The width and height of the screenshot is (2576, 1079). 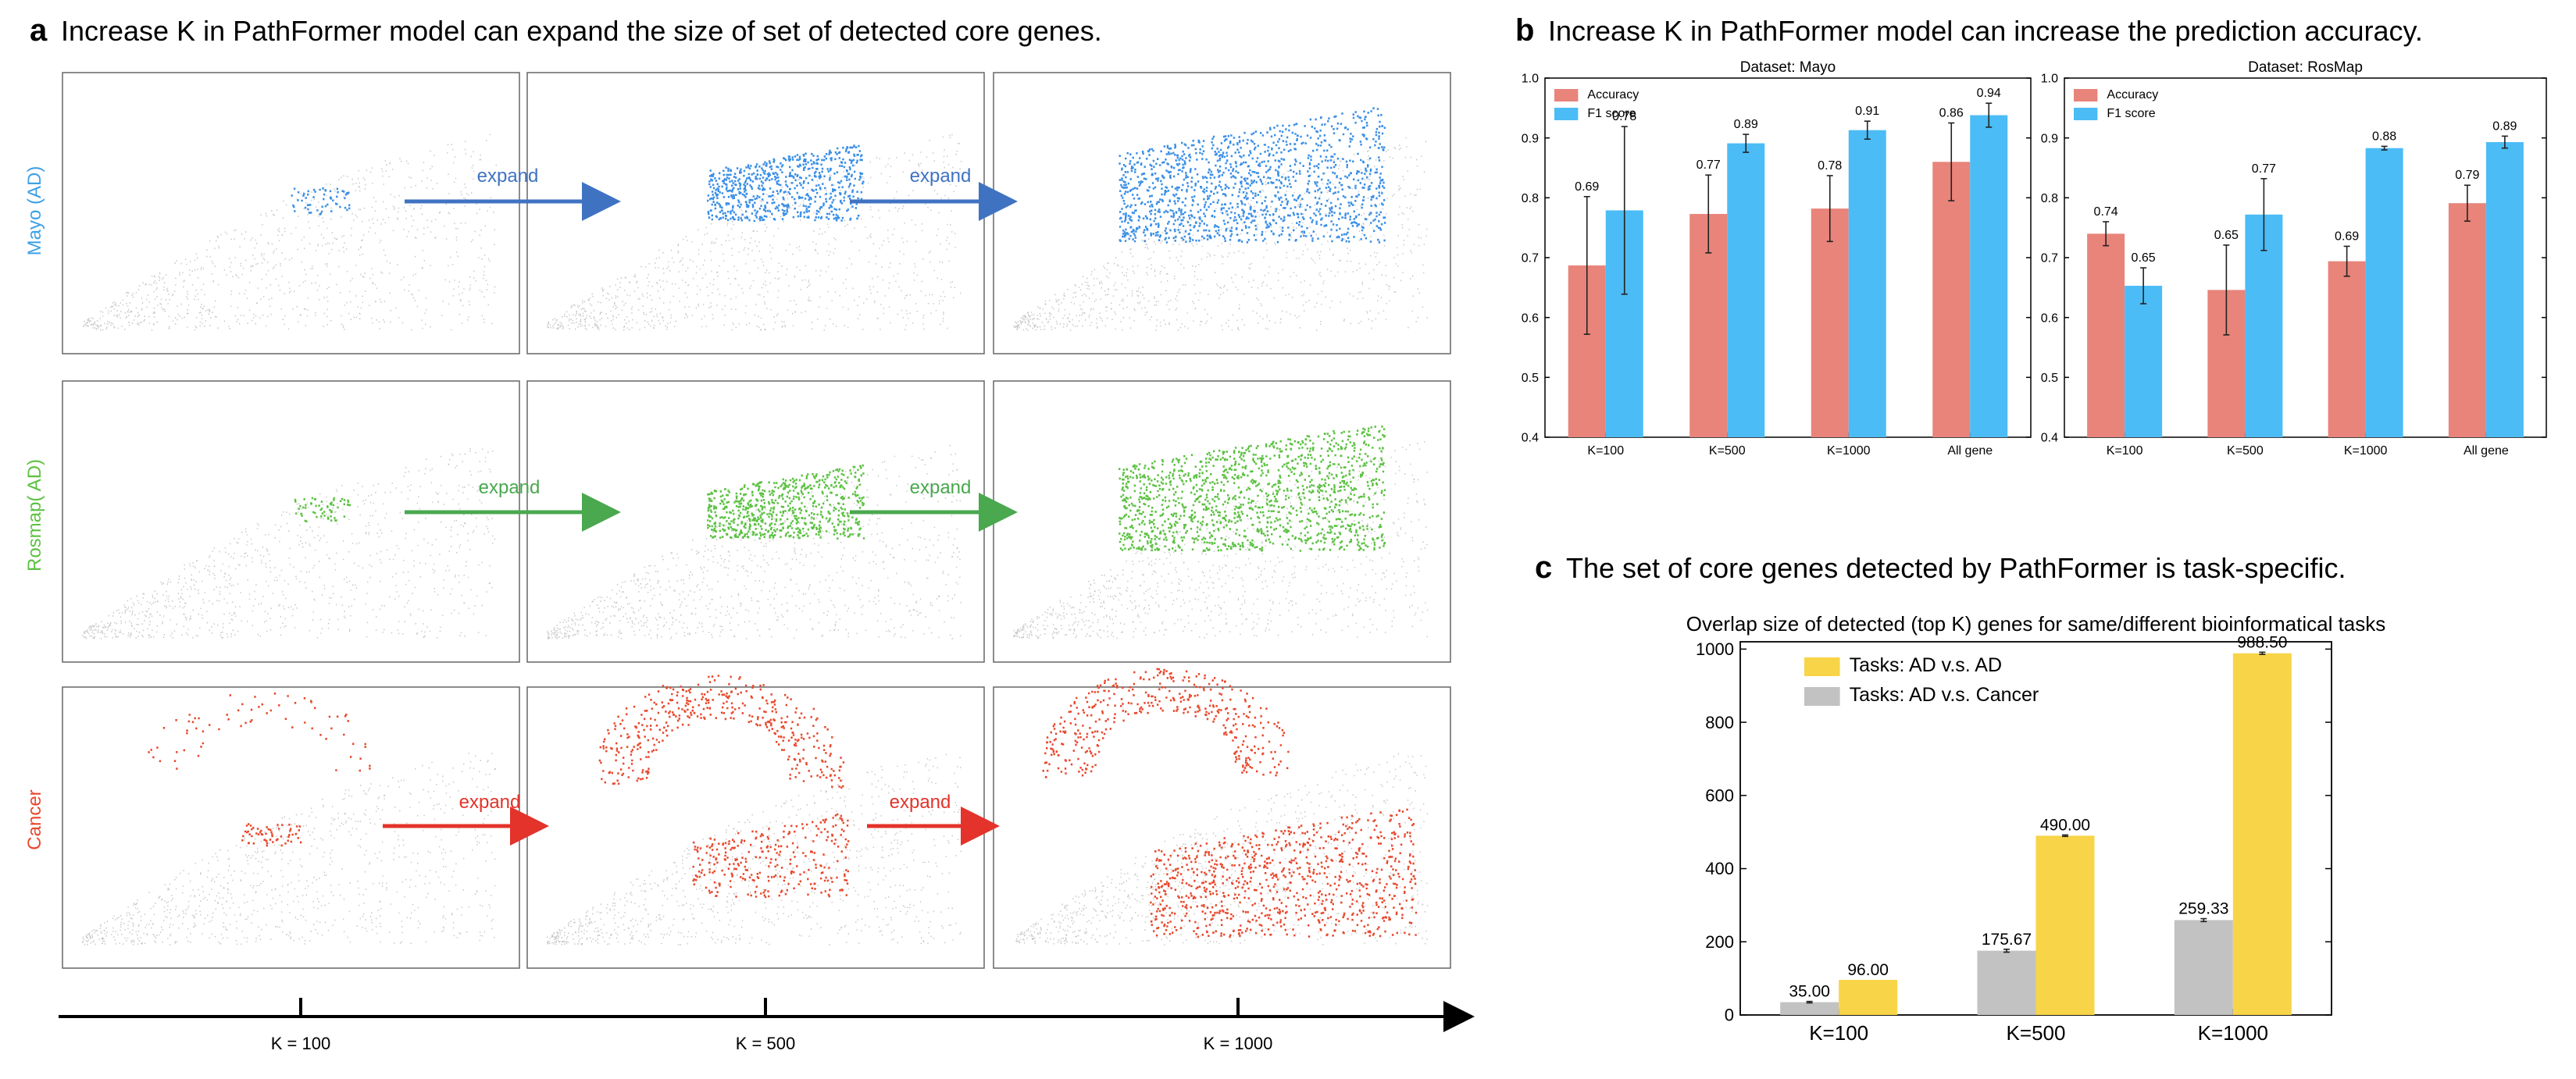 I want to click on k-axis-label-100: K = 100, so click(x=300, y=1044).